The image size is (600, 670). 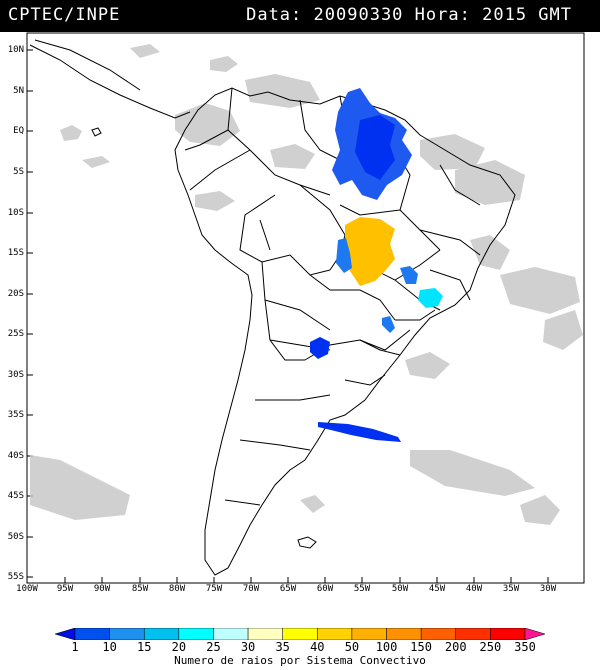 What do you see at coordinates (359, 432) in the screenshot?
I see `system-argentina-sea` at bounding box center [359, 432].